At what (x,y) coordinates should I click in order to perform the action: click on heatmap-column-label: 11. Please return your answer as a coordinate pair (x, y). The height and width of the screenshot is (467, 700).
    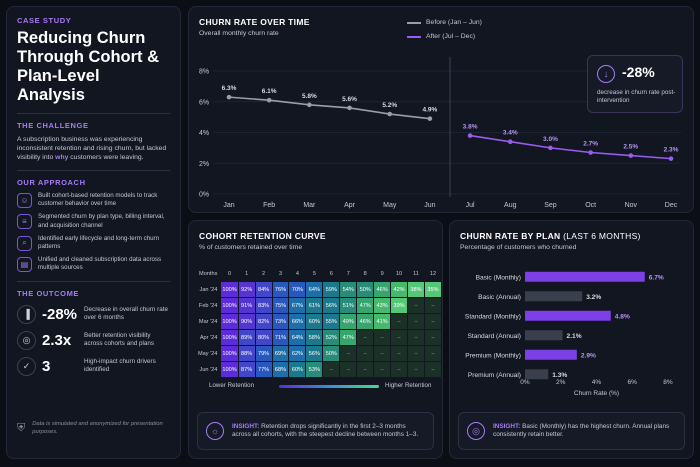
    Looking at the image, I should click on (416, 273).